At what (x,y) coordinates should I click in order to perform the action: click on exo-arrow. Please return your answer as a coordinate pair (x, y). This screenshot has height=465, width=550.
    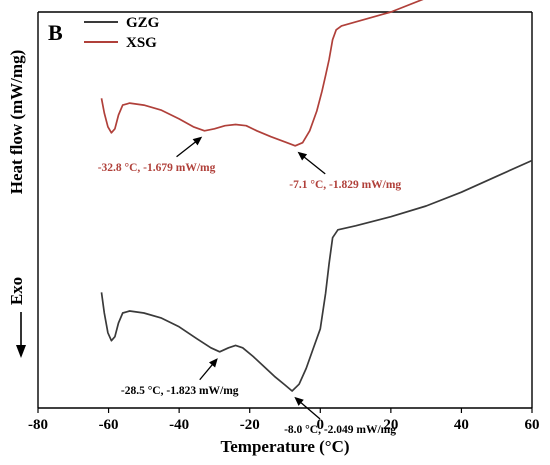
    Looking at the image, I should click on (21, 335).